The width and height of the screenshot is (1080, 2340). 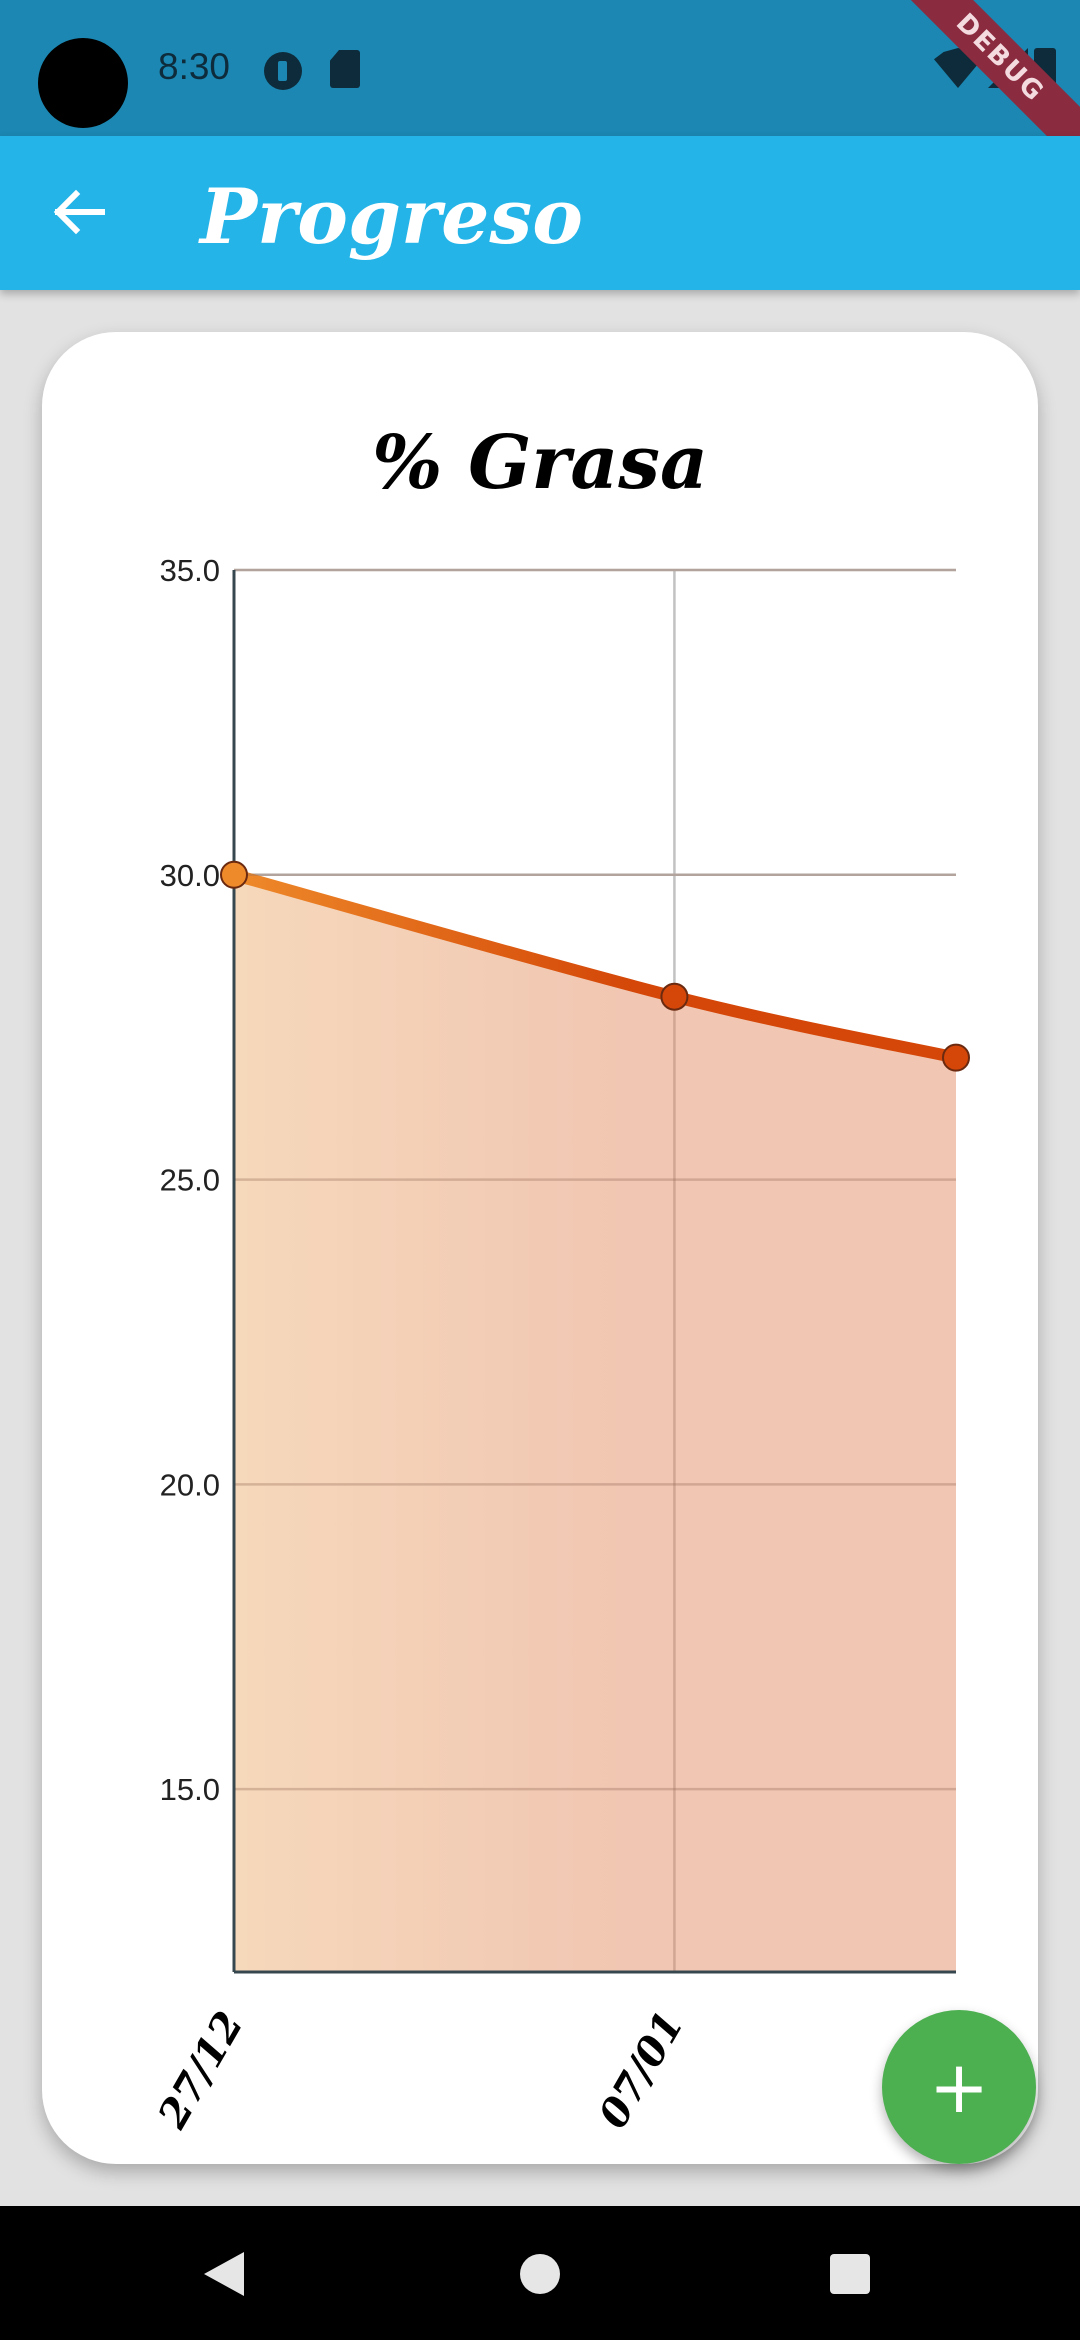 I want to click on sd-card-icon, so click(x=345, y=69).